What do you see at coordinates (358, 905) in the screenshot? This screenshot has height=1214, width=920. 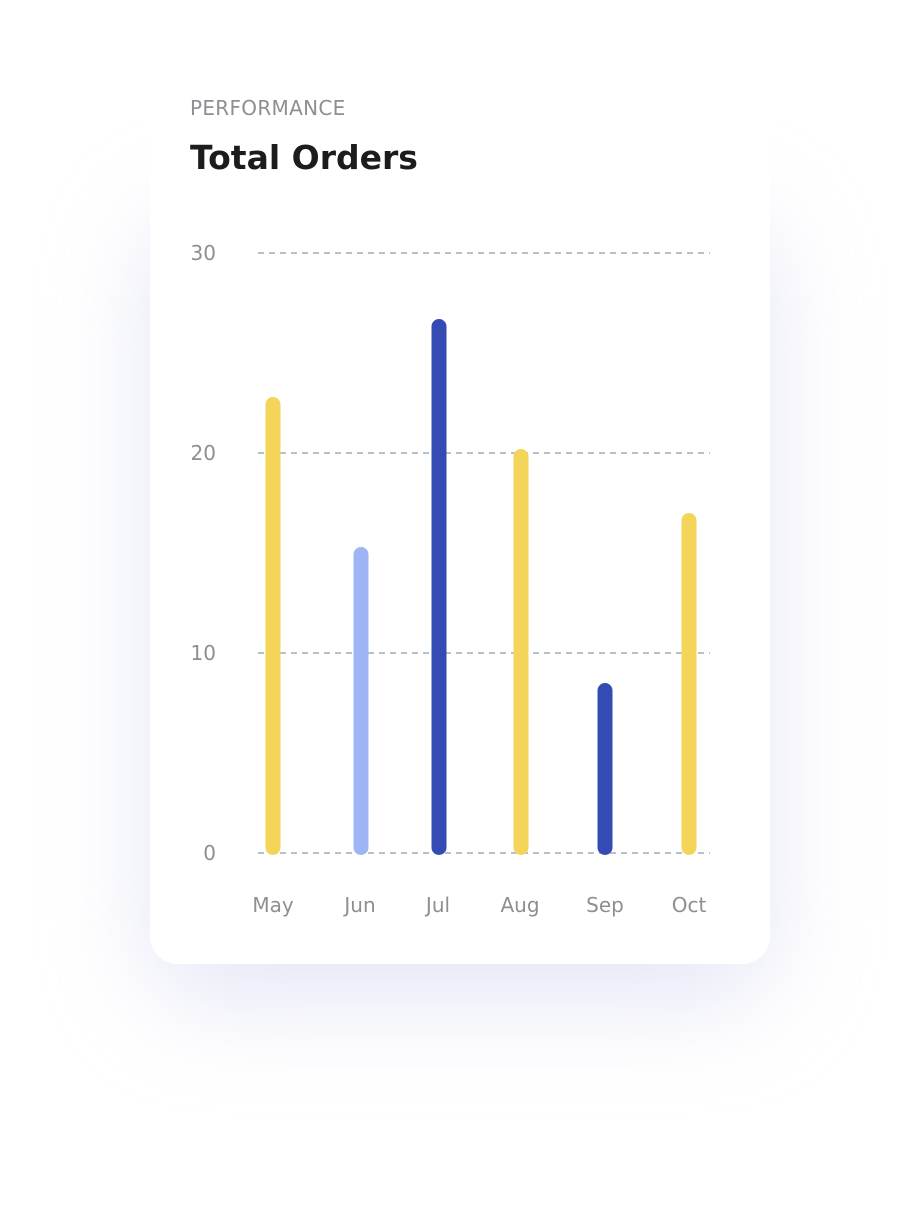 I see `x-tick-label-jun: Jun` at bounding box center [358, 905].